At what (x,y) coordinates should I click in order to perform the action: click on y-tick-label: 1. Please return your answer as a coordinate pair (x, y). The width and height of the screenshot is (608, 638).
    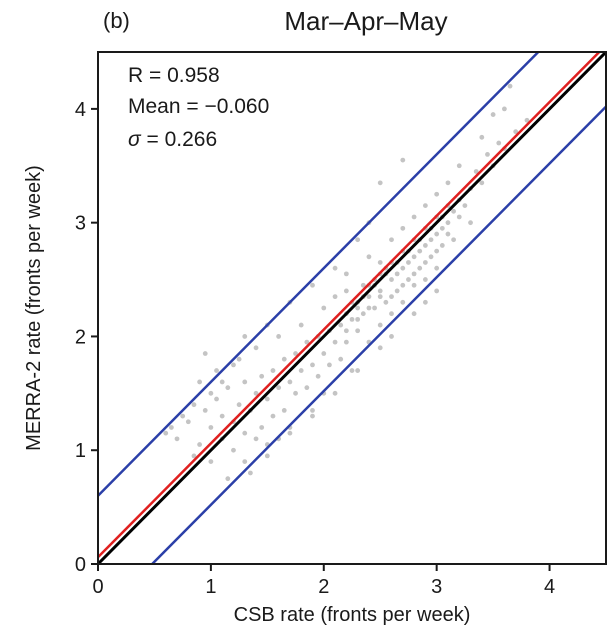
    Looking at the image, I should click on (80, 451).